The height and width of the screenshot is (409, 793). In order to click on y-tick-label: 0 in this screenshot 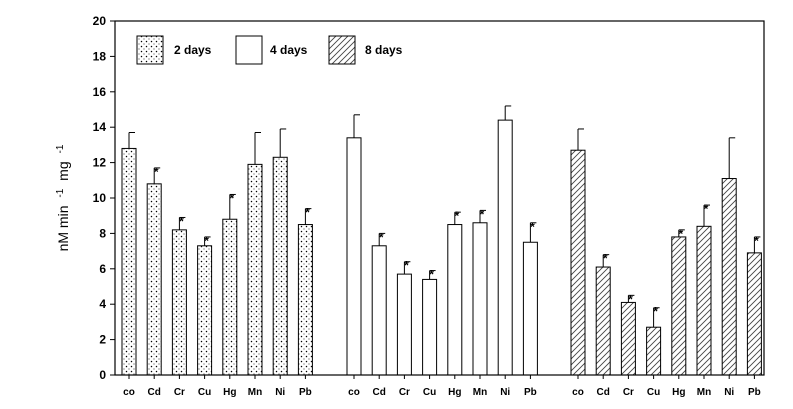, I will do `click(102, 375)`.